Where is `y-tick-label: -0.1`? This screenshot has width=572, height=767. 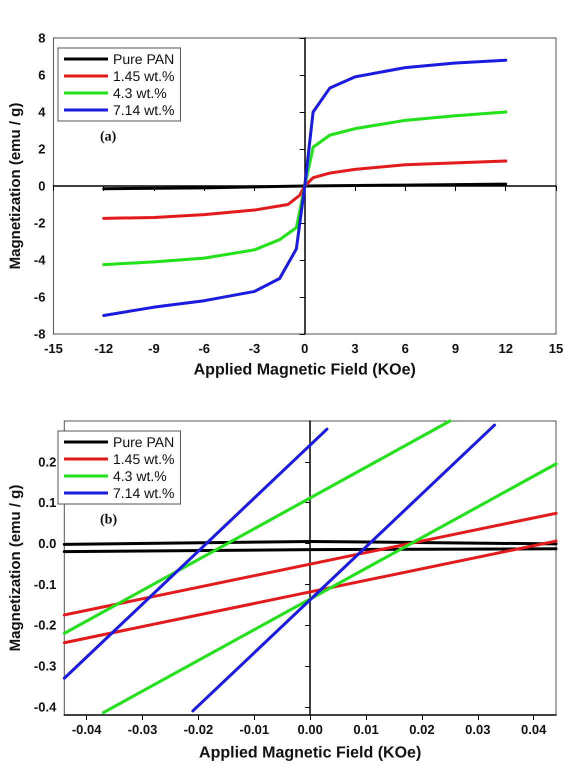 y-tick-label: -0.1 is located at coordinates (45, 584).